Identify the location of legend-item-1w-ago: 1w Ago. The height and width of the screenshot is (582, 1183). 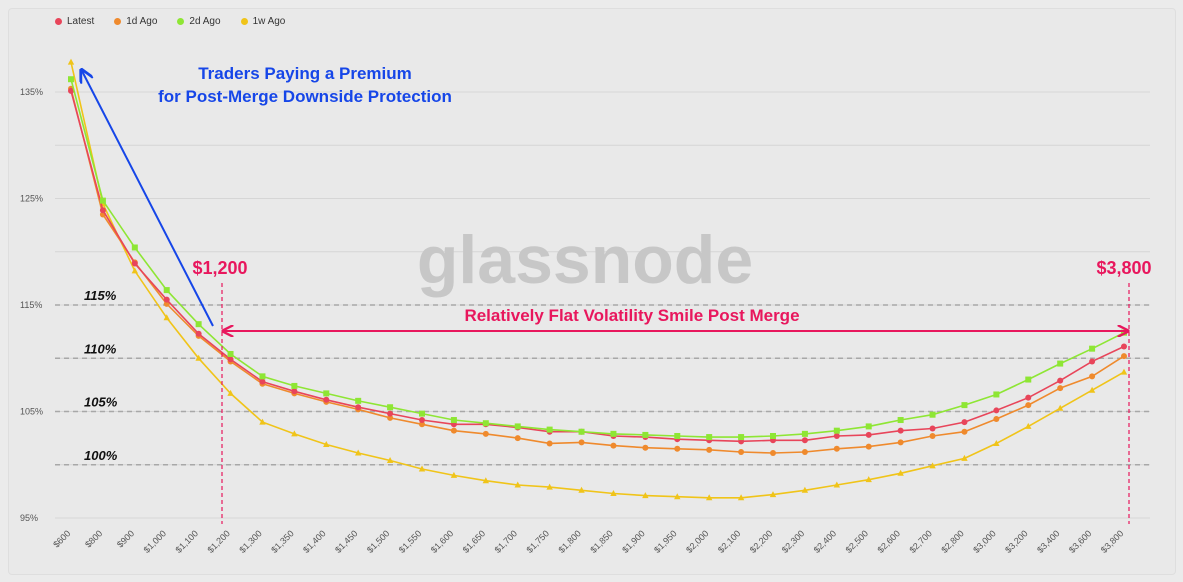
(262, 21).